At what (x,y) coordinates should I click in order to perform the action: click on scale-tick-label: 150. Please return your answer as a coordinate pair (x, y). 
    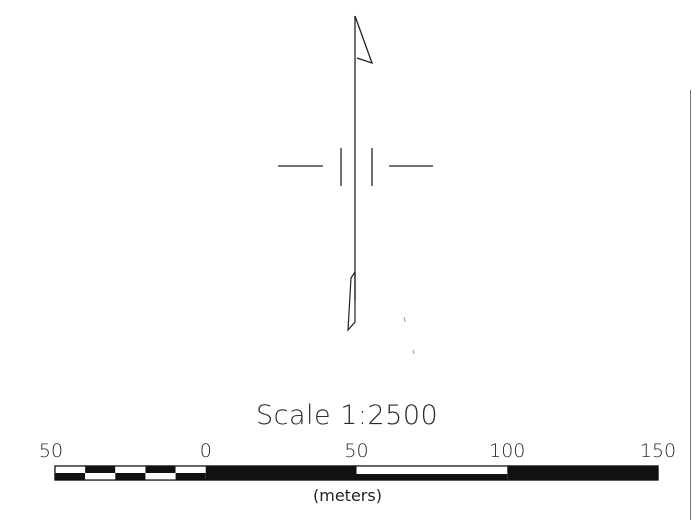
    Looking at the image, I should click on (658, 451).